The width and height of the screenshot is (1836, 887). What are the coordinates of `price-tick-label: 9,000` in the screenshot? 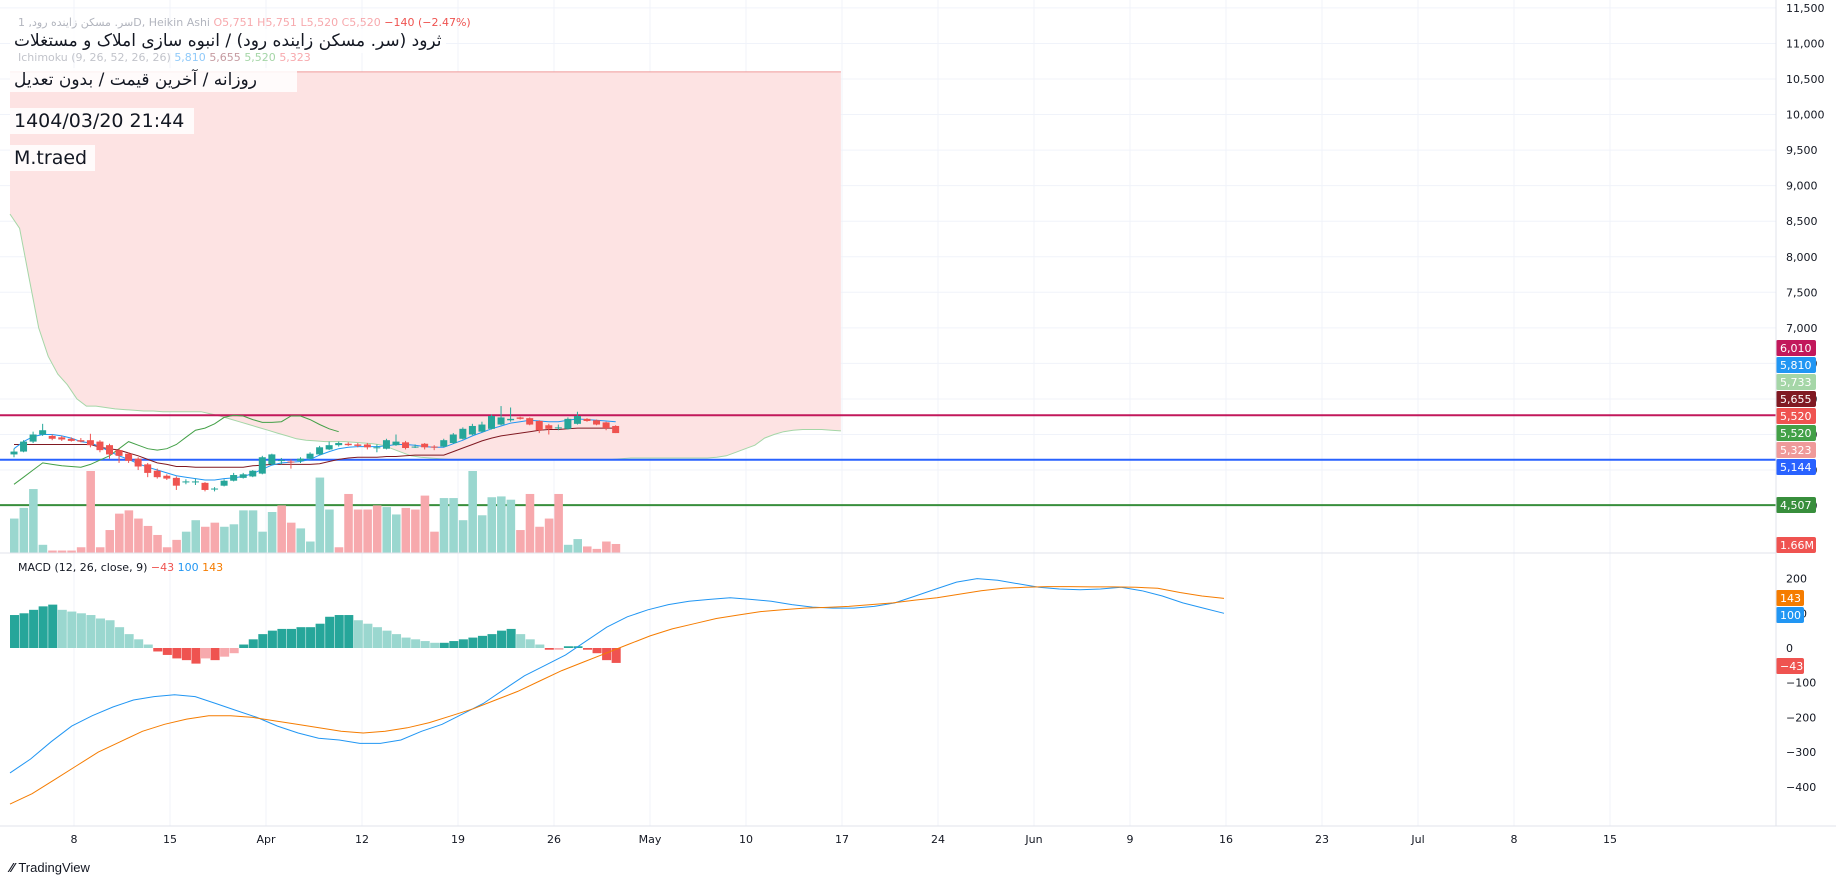 It's located at (1802, 186).